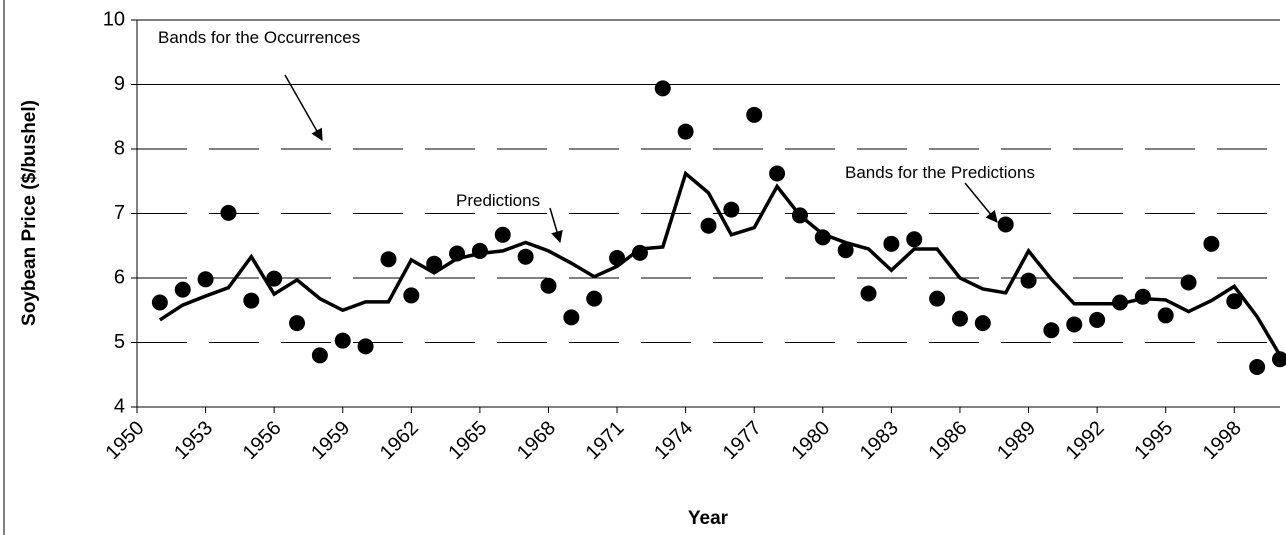  What do you see at coordinates (114, 19) in the screenshot?
I see `y-tick-label: 10` at bounding box center [114, 19].